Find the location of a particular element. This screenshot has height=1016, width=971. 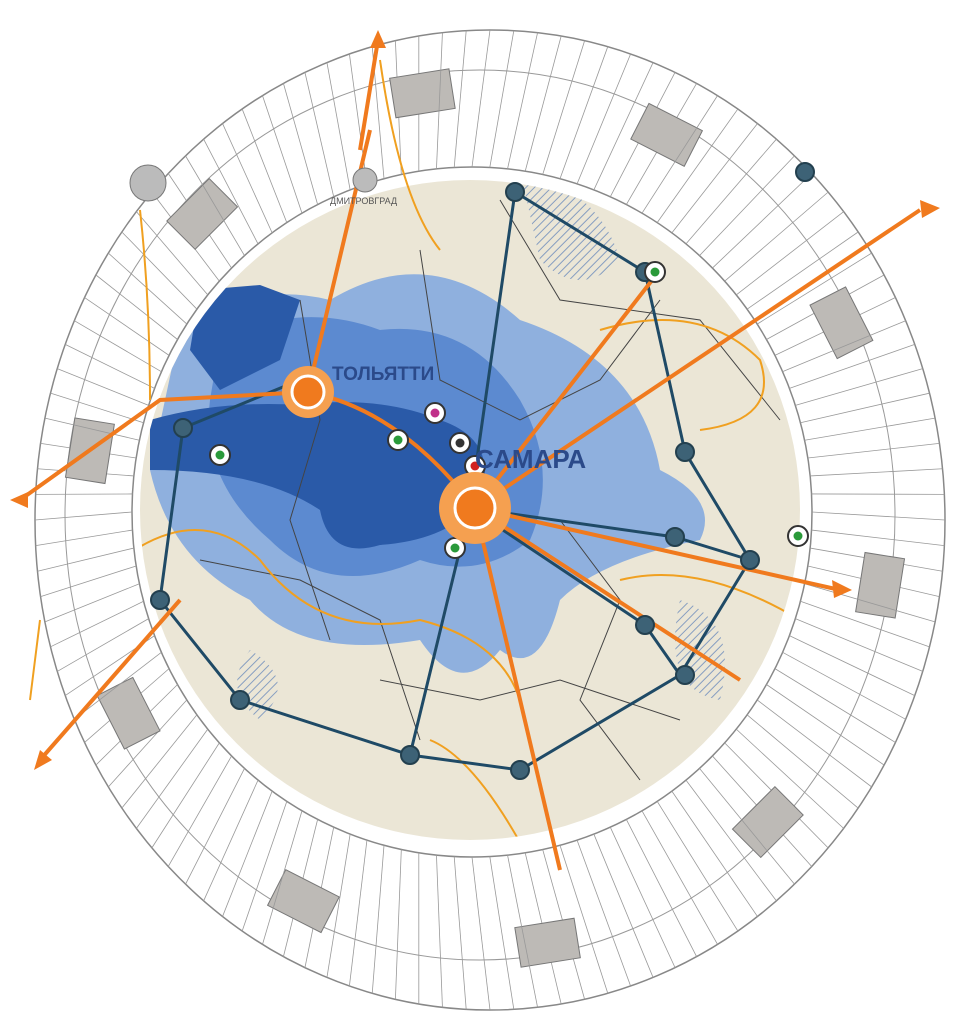

place-label: САМАРА is located at coordinates (530, 459).